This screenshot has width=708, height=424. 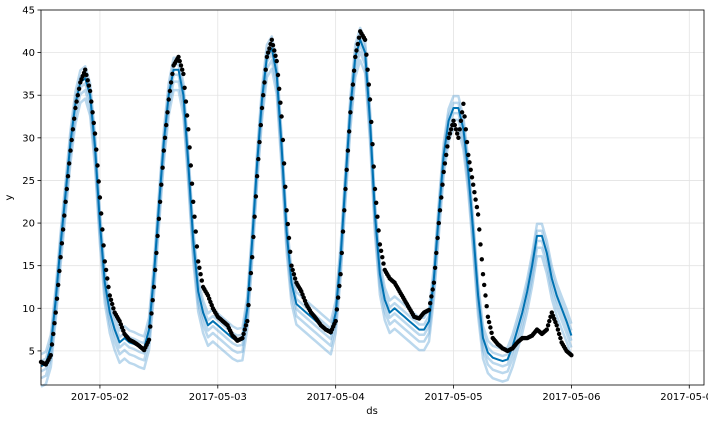 I want to click on x-tick-label: 2017-05-07, so click(x=684, y=397).